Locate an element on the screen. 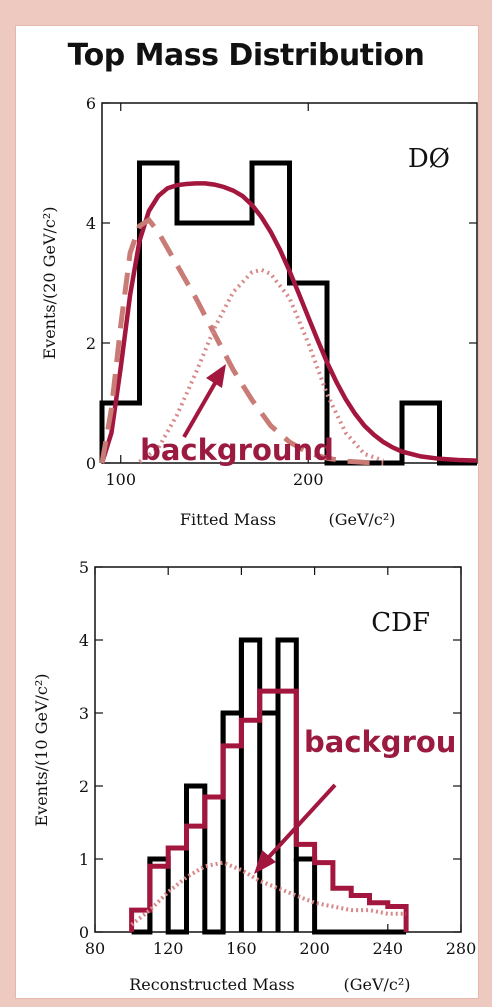 This screenshot has width=492, height=1007. d0-ytick-label: 0 is located at coordinates (91, 463).